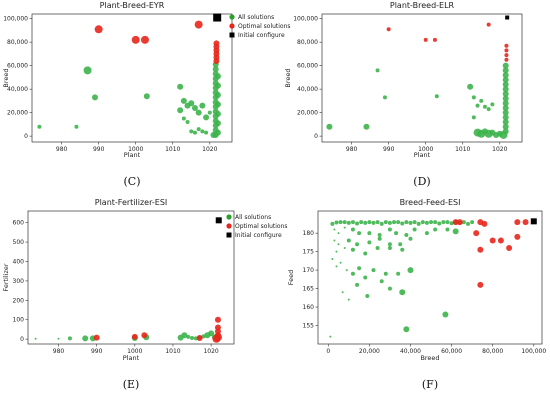 This screenshot has width=550, height=400. I want to click on y-tick-label: 40,000, so click(307, 89).